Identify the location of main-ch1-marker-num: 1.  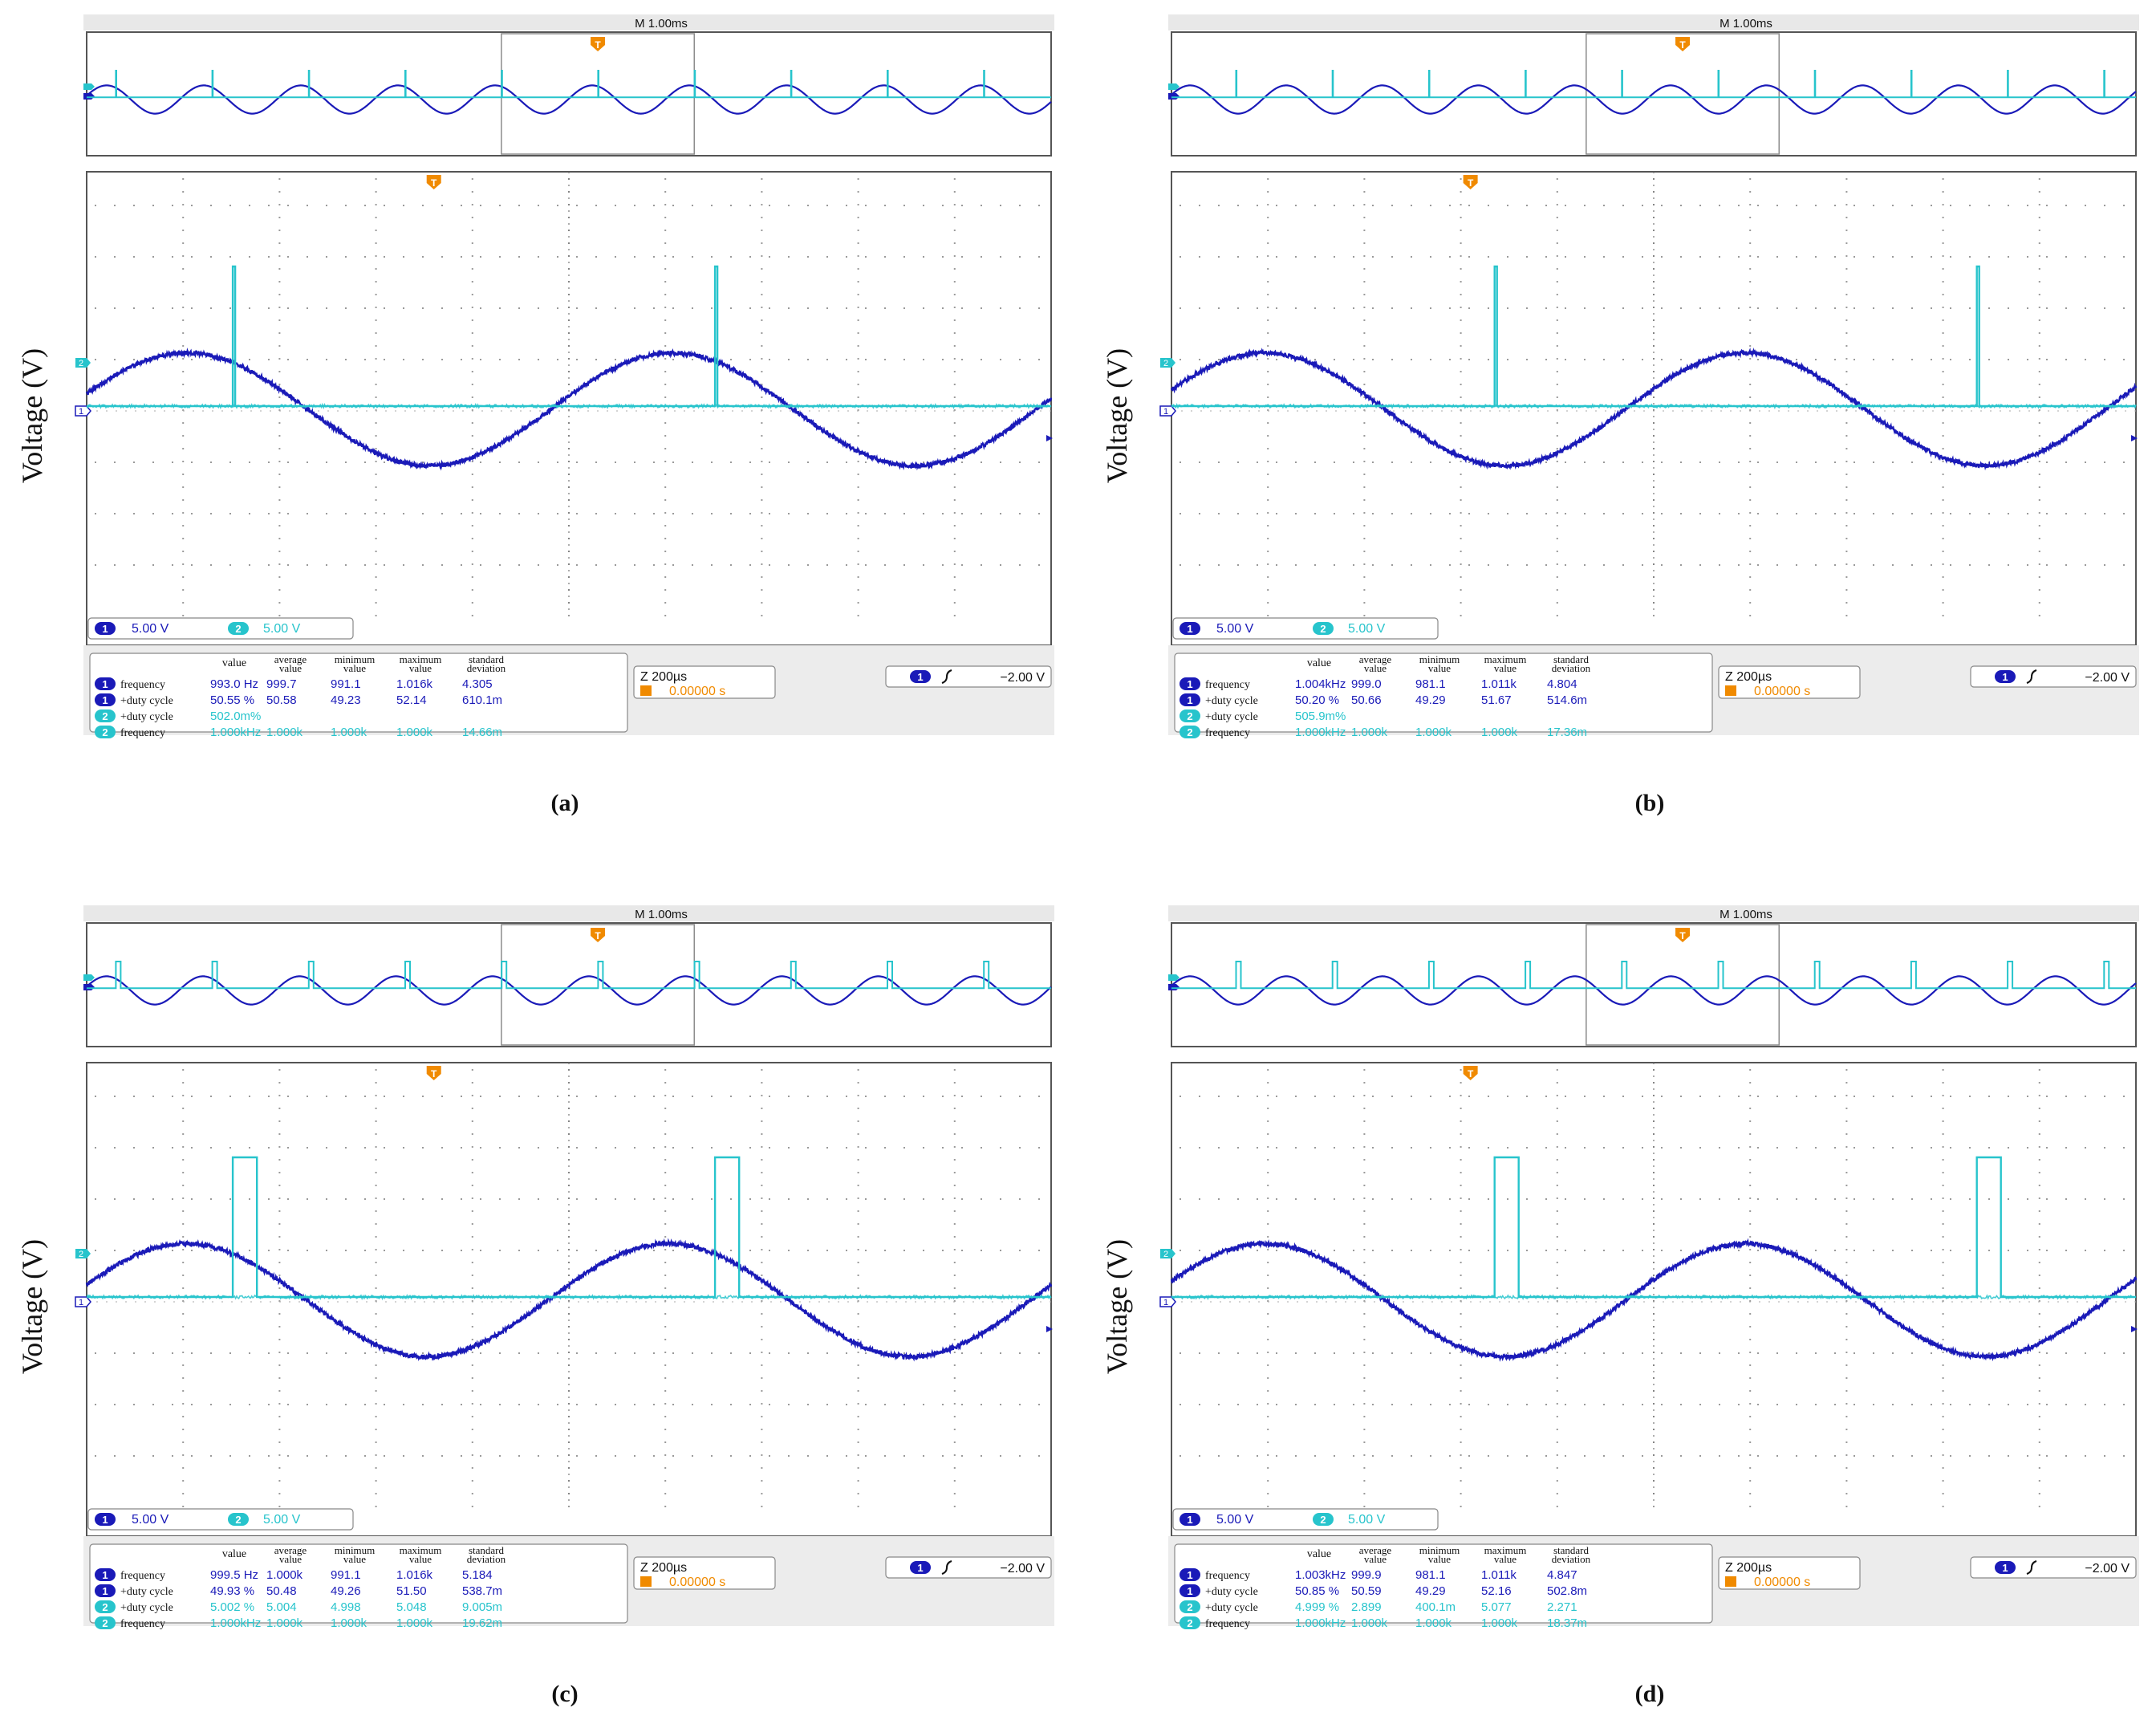
(1165, 1302).